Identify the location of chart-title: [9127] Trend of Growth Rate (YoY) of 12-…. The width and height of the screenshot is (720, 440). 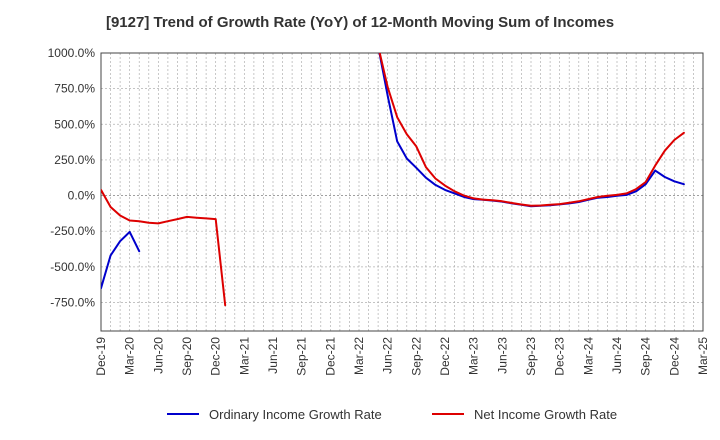
(360, 22).